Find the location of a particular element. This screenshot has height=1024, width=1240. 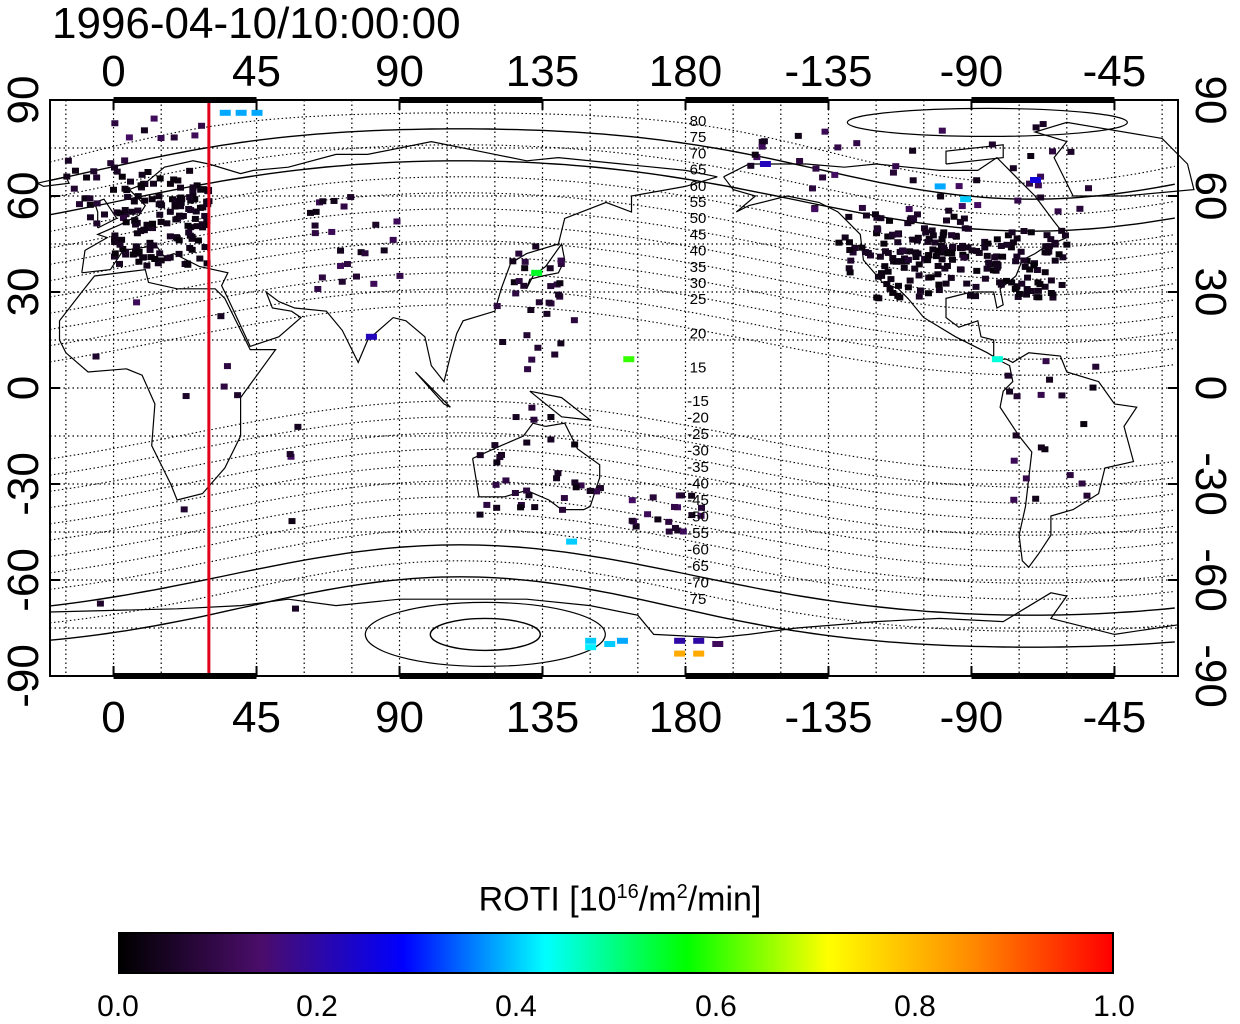

colorbar-tick-label: 0.4 is located at coordinates (516, 1006).